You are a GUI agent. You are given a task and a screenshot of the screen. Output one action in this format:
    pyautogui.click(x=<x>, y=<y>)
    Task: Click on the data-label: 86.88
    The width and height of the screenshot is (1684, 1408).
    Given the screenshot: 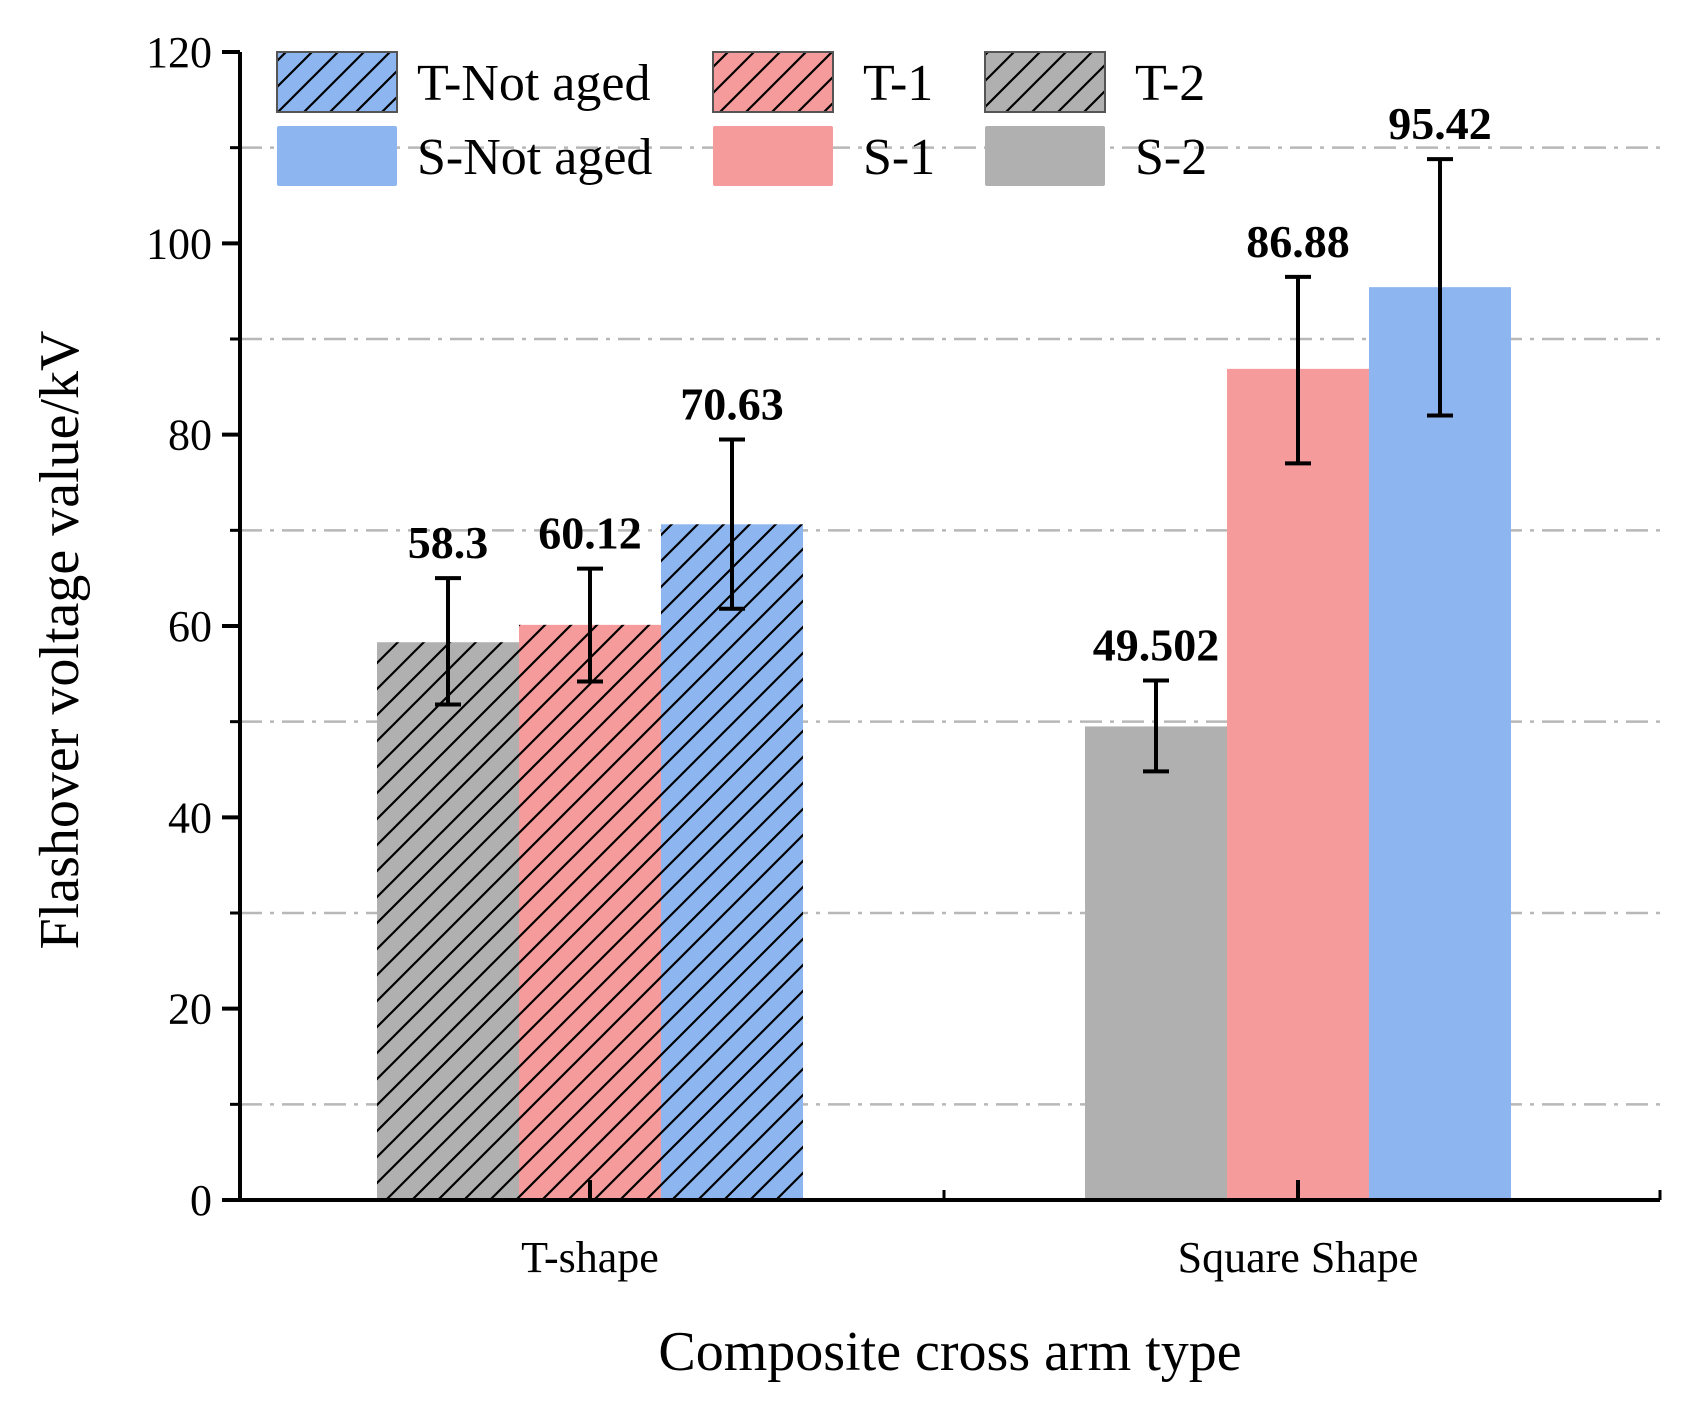 What is the action you would take?
    pyautogui.click(x=1298, y=241)
    